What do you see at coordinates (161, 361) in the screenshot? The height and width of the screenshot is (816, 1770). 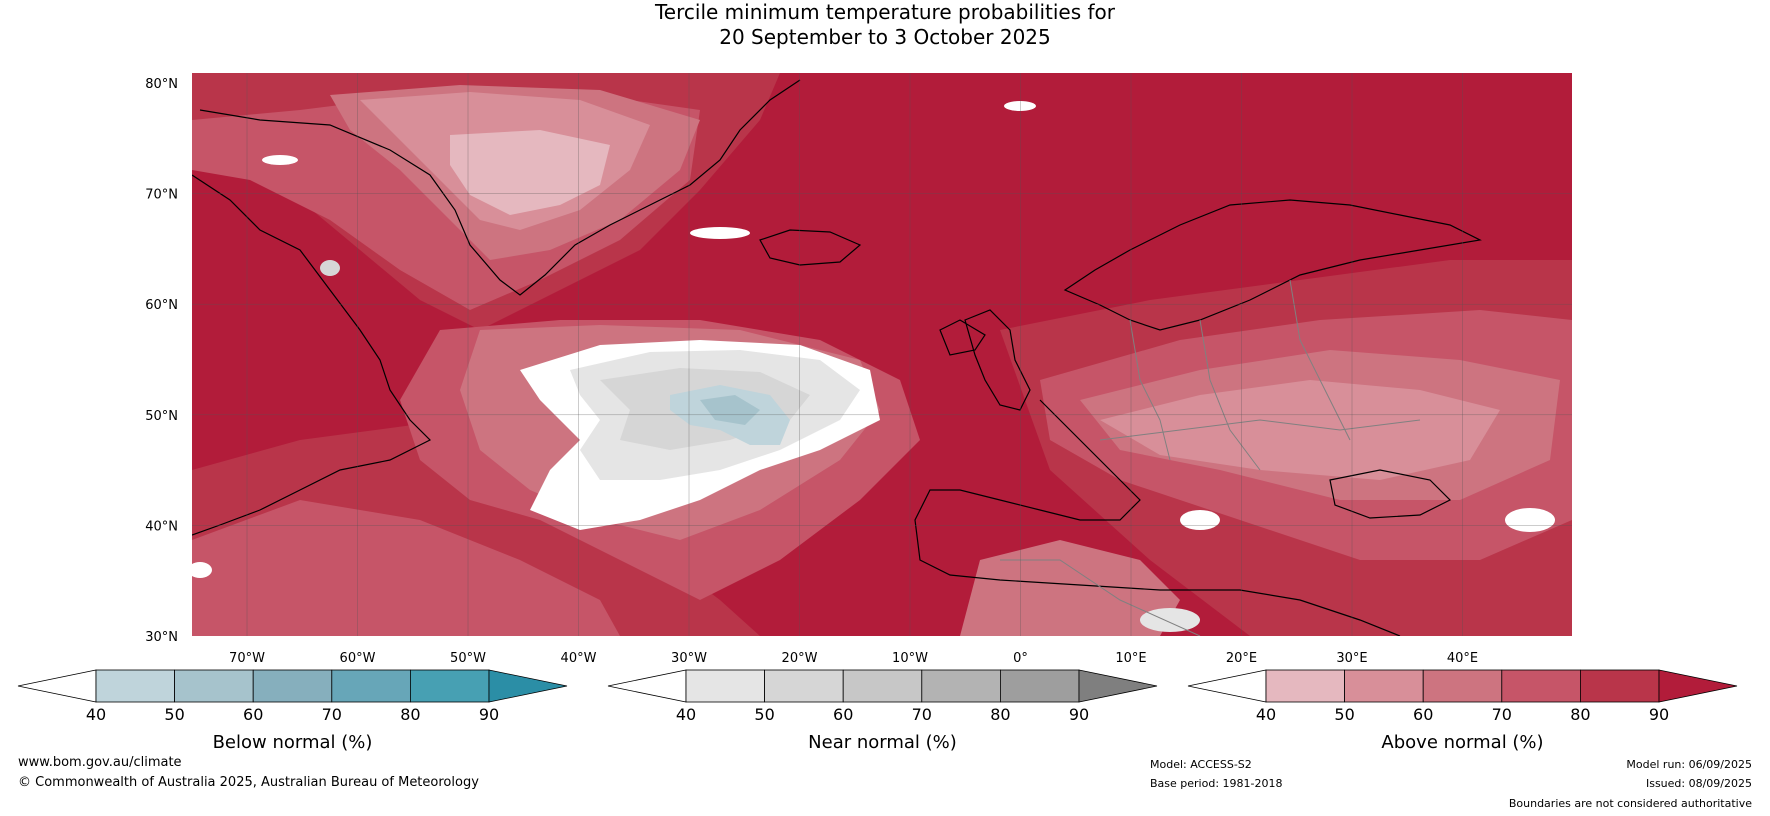 I see `latitude-labels: 80°N 70°N 60°N 50°N 40°N 30°N` at bounding box center [161, 361].